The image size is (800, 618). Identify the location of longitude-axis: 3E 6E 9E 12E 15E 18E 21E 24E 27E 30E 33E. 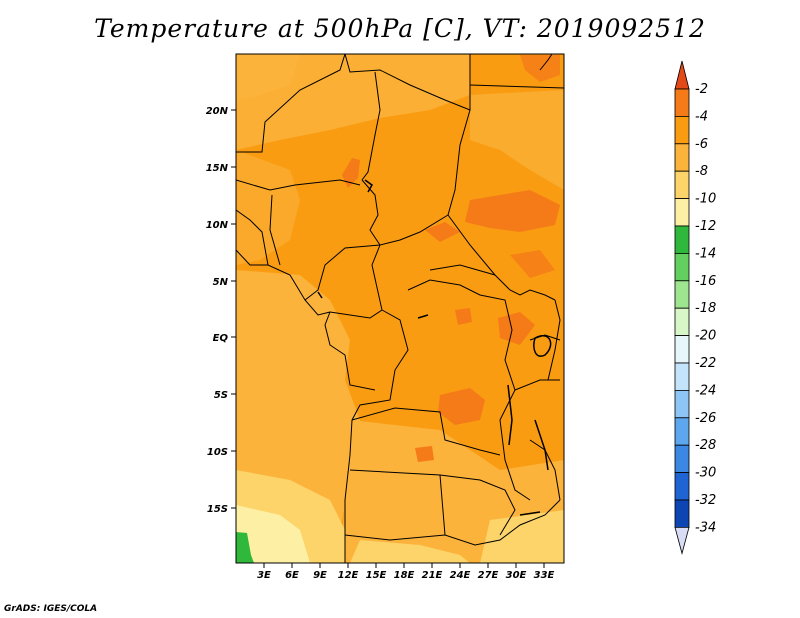
(406, 572).